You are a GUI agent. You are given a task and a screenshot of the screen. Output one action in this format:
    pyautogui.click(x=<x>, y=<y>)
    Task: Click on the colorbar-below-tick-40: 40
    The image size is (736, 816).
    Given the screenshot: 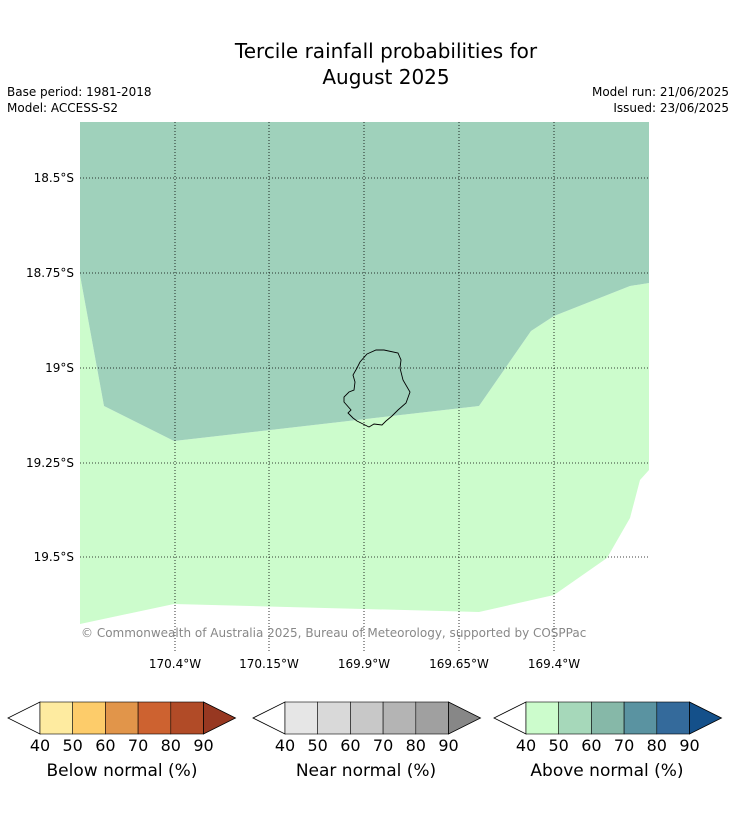 What is the action you would take?
    pyautogui.click(x=40, y=745)
    